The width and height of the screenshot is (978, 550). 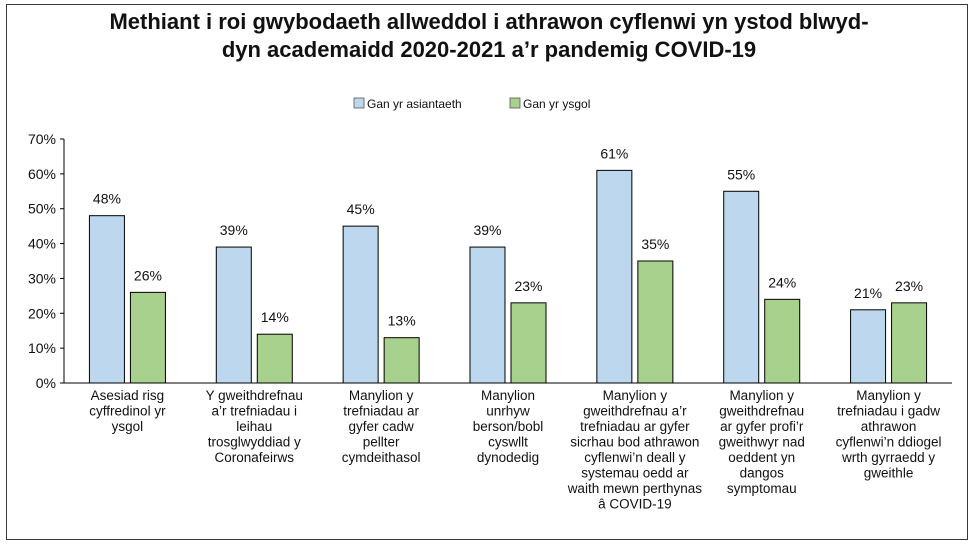 I want to click on x-tick-label: trefniadau i gadw, so click(x=888, y=411).